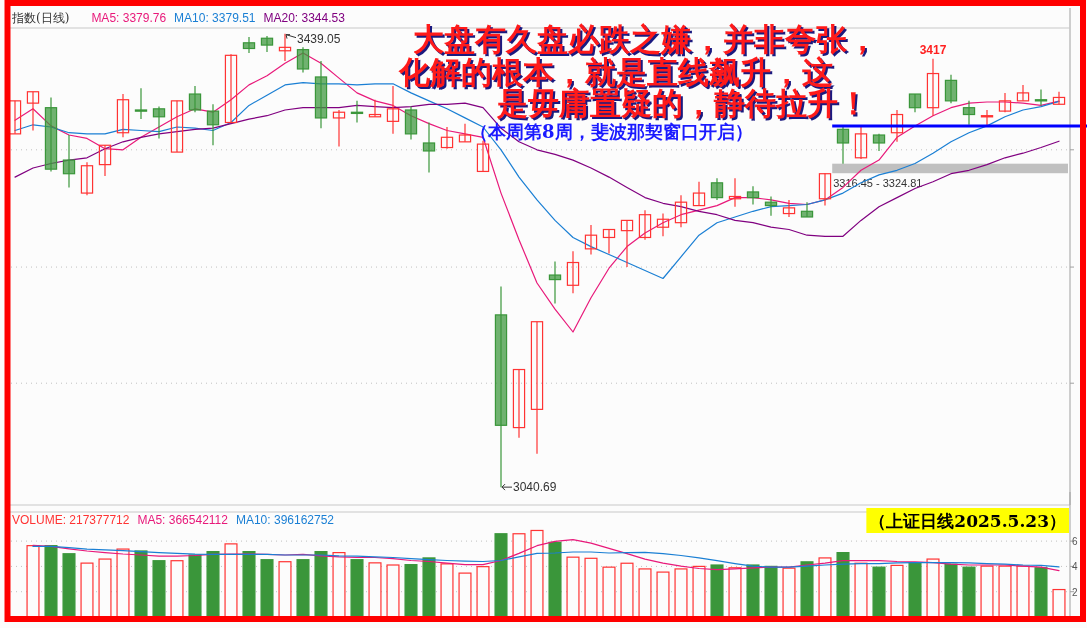 The height and width of the screenshot is (628, 1087). Describe the element at coordinates (1075, 542) in the screenshot. I see `y-tick-label: 6` at that location.